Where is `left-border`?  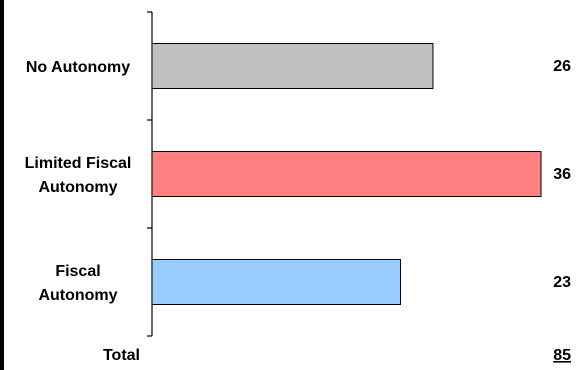
left-border is located at coordinates (2, 185).